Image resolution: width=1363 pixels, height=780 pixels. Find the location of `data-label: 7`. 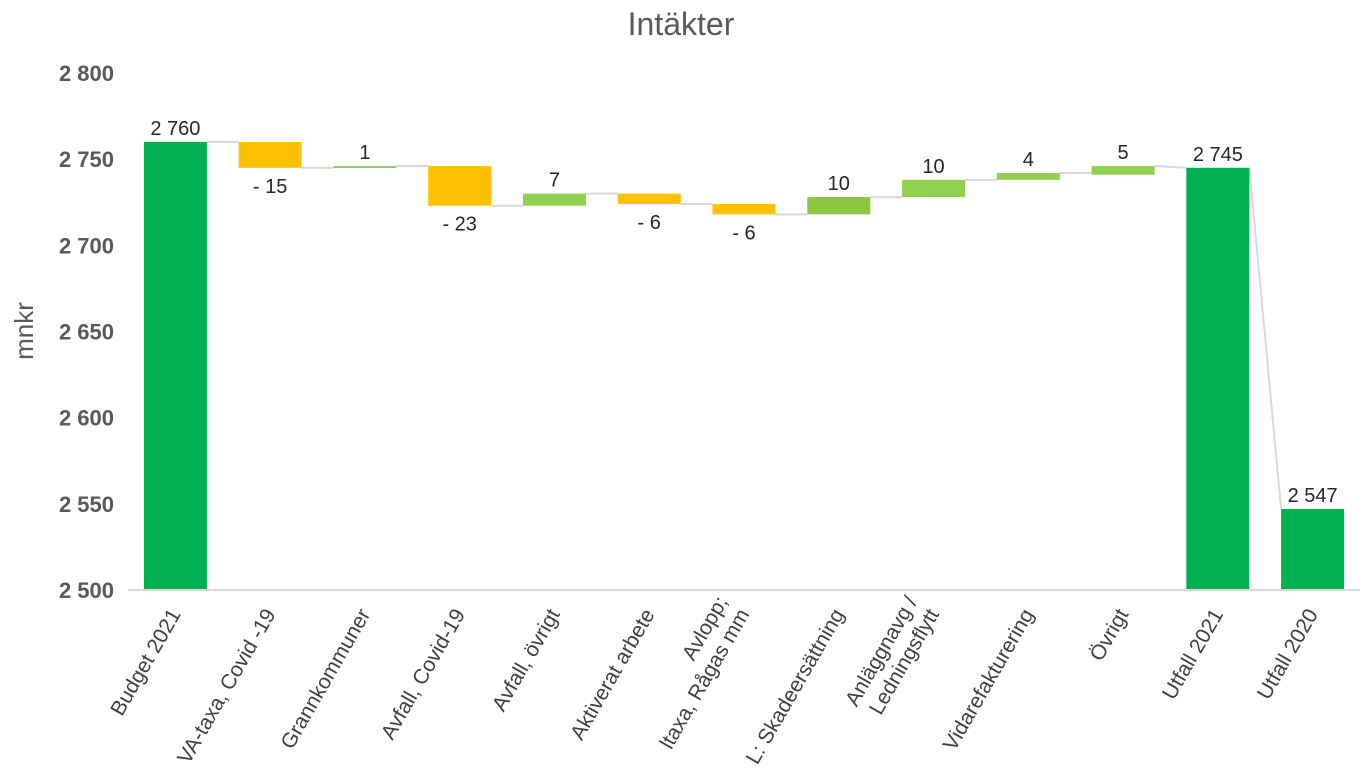

data-label: 7 is located at coordinates (554, 181).